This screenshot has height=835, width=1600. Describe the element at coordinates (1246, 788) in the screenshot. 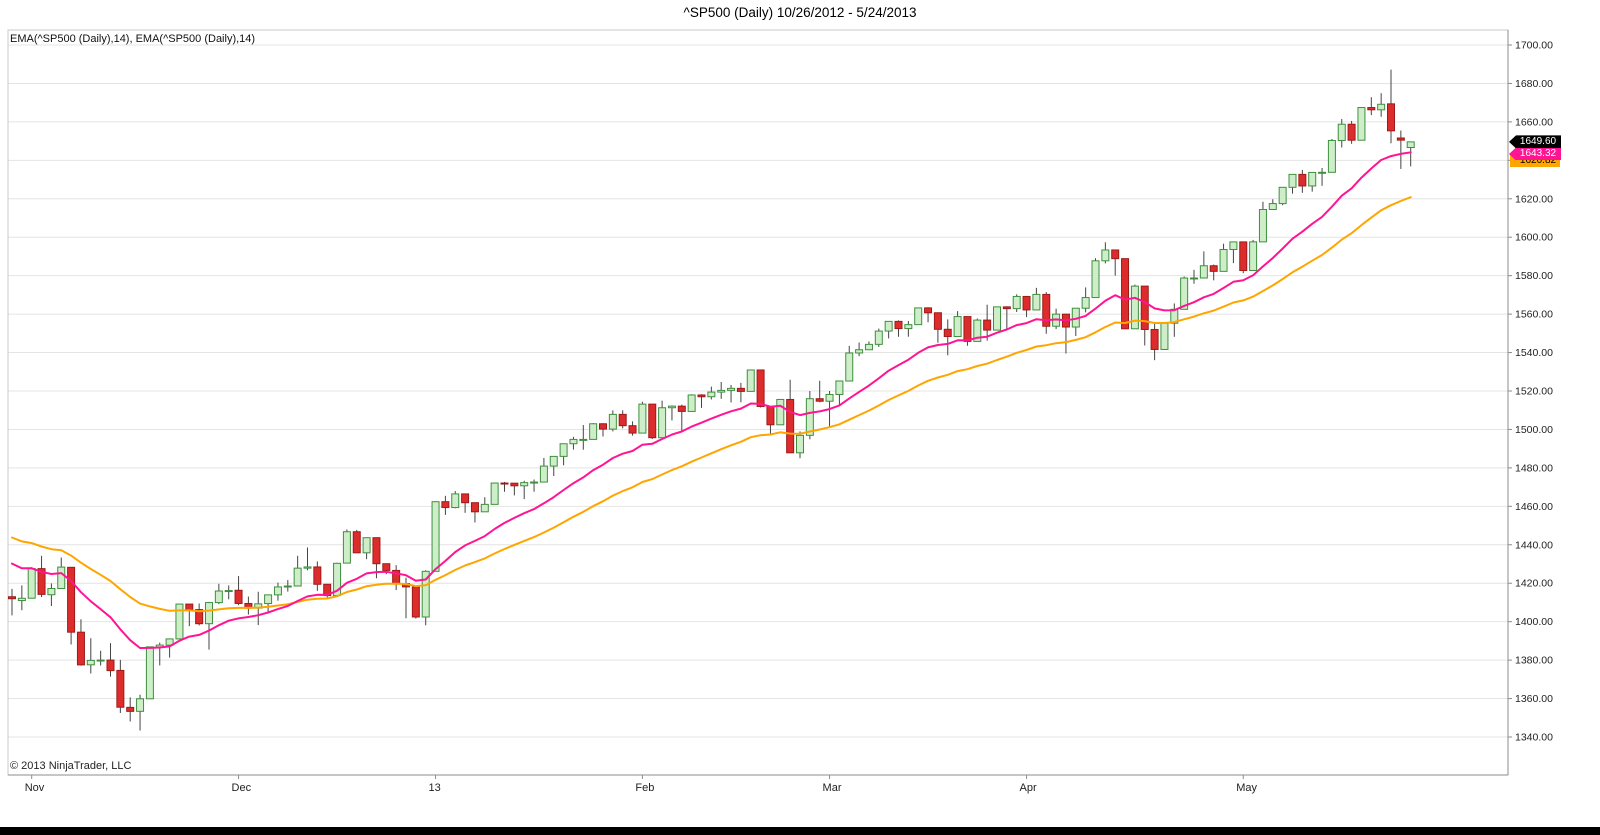

I see `x-axis-label: May` at that location.